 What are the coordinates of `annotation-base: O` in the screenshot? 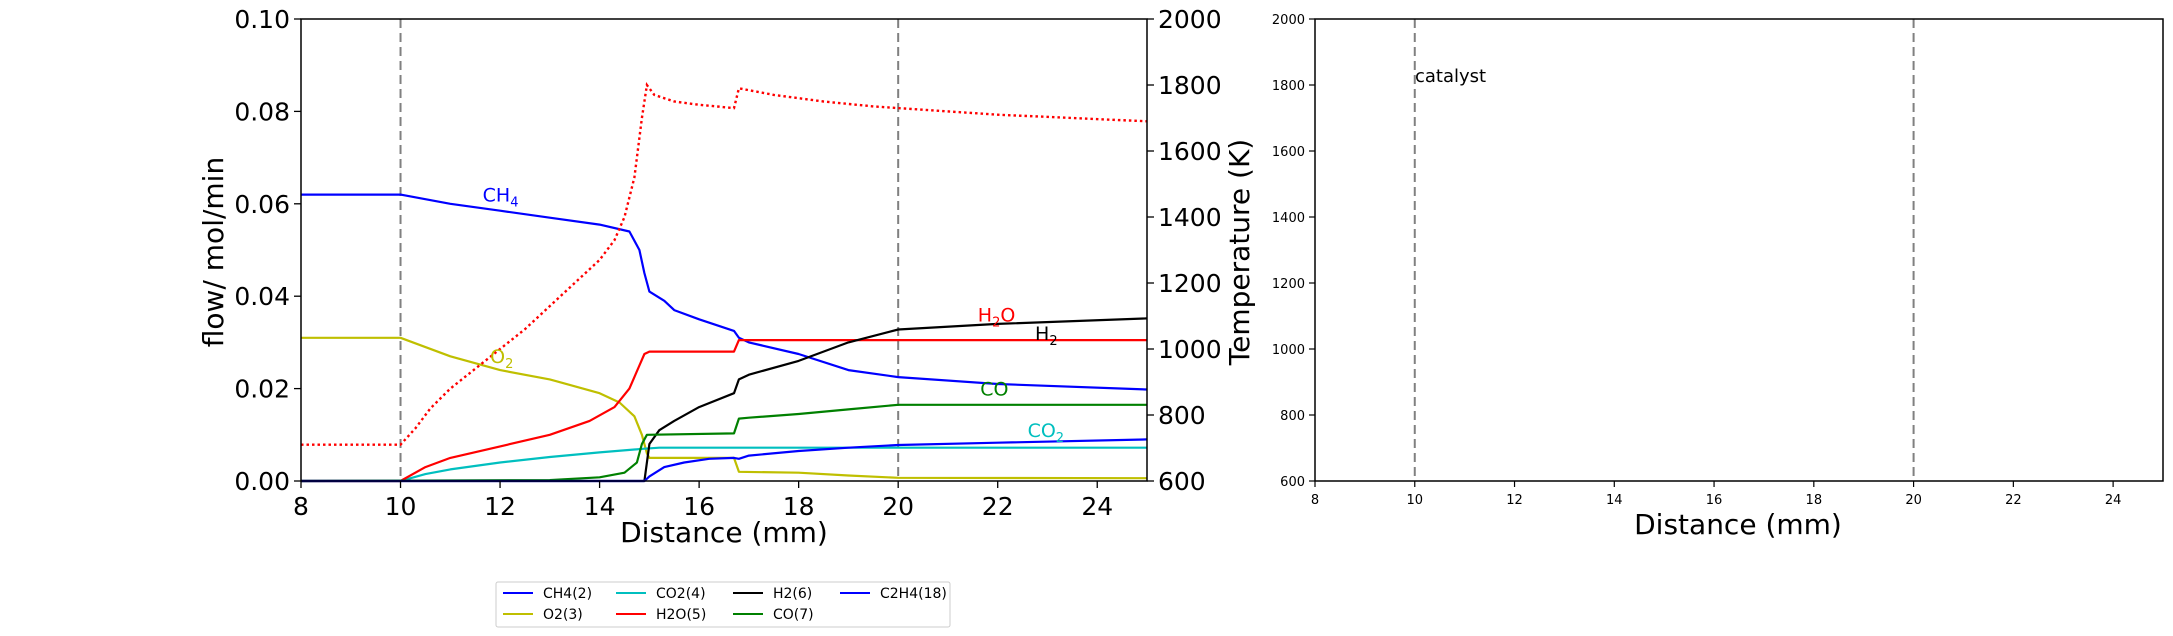 It's located at (497, 357).